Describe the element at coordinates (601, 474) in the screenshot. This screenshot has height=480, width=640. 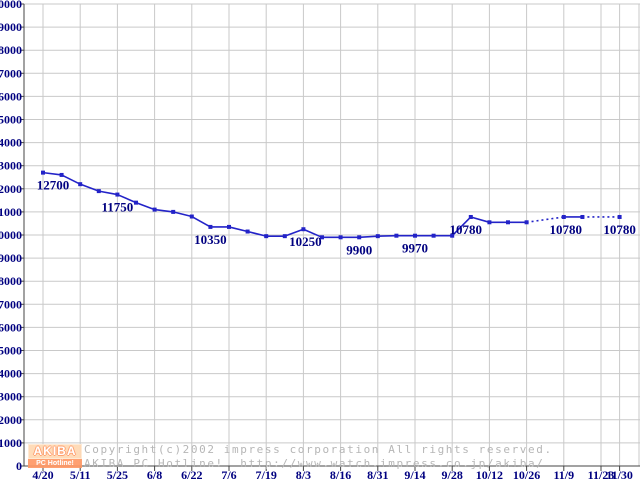
I see `x-axis-label: 11/23` at that location.